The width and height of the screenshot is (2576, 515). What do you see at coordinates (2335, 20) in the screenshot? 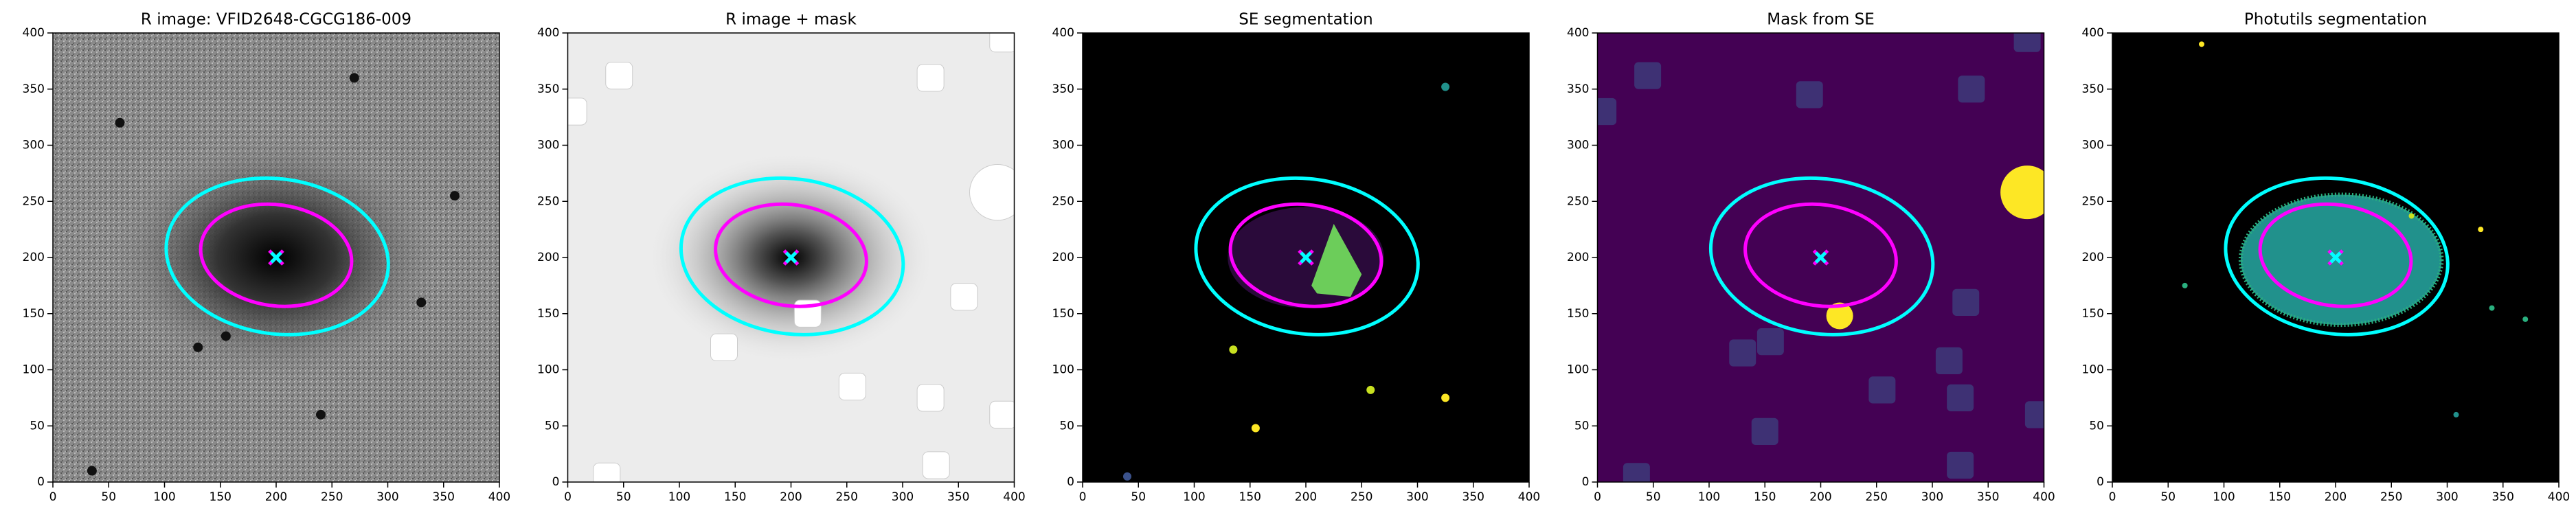
I see `panel-title: Photutils segmentation` at bounding box center [2335, 20].